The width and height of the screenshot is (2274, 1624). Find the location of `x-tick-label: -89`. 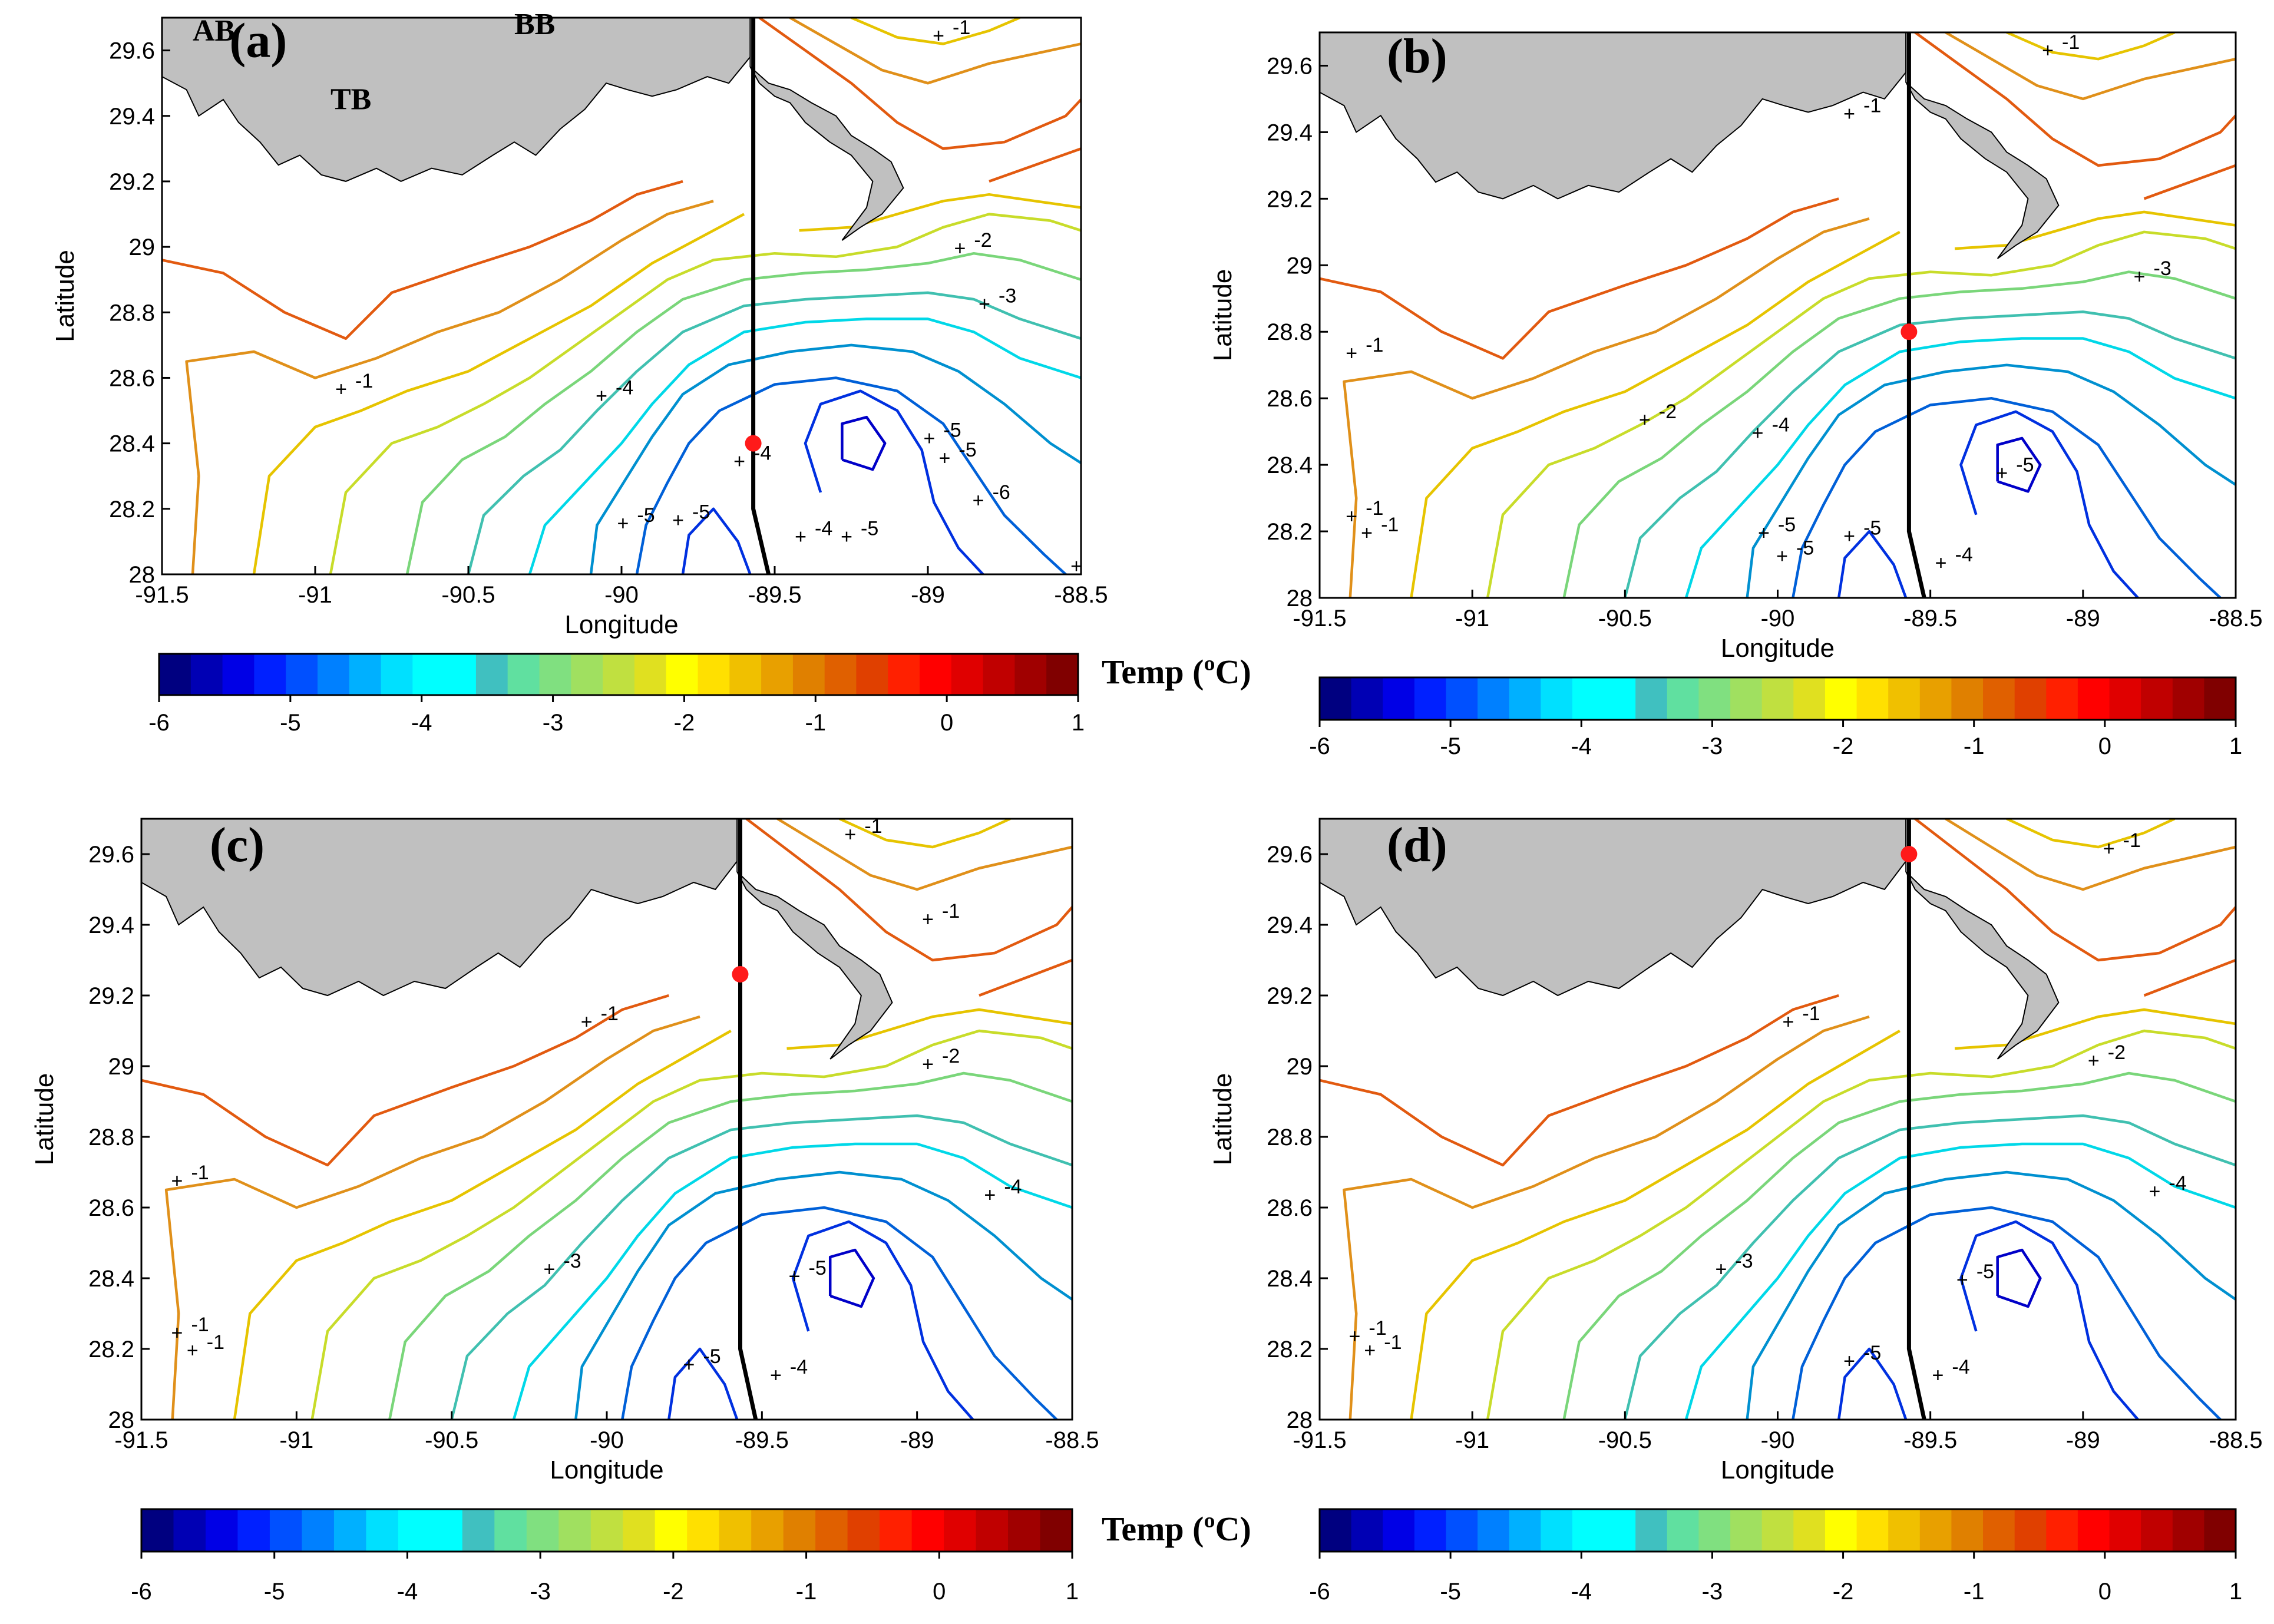

x-tick-label: -89 is located at coordinates (928, 595).